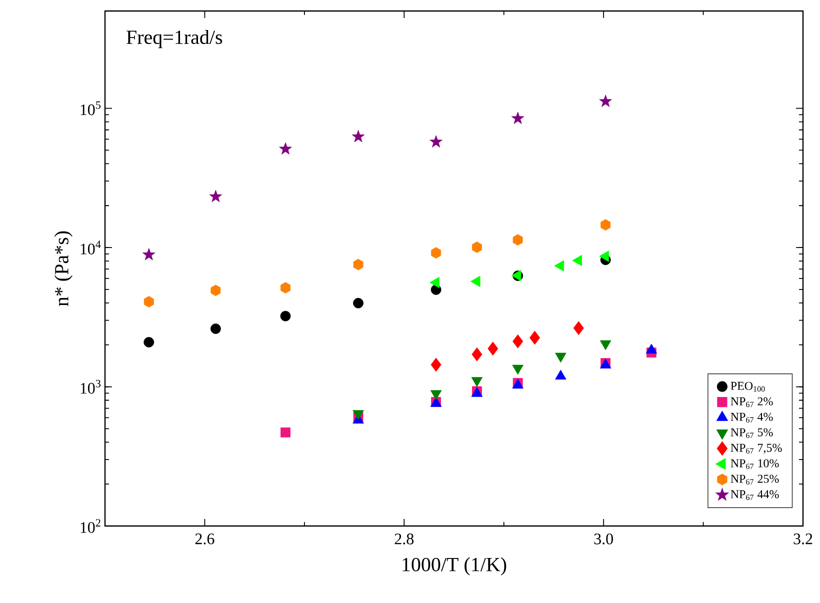 This screenshot has height=603, width=820. I want to click on legend-label: NP$_{67}$ 5%, so click(751, 433).